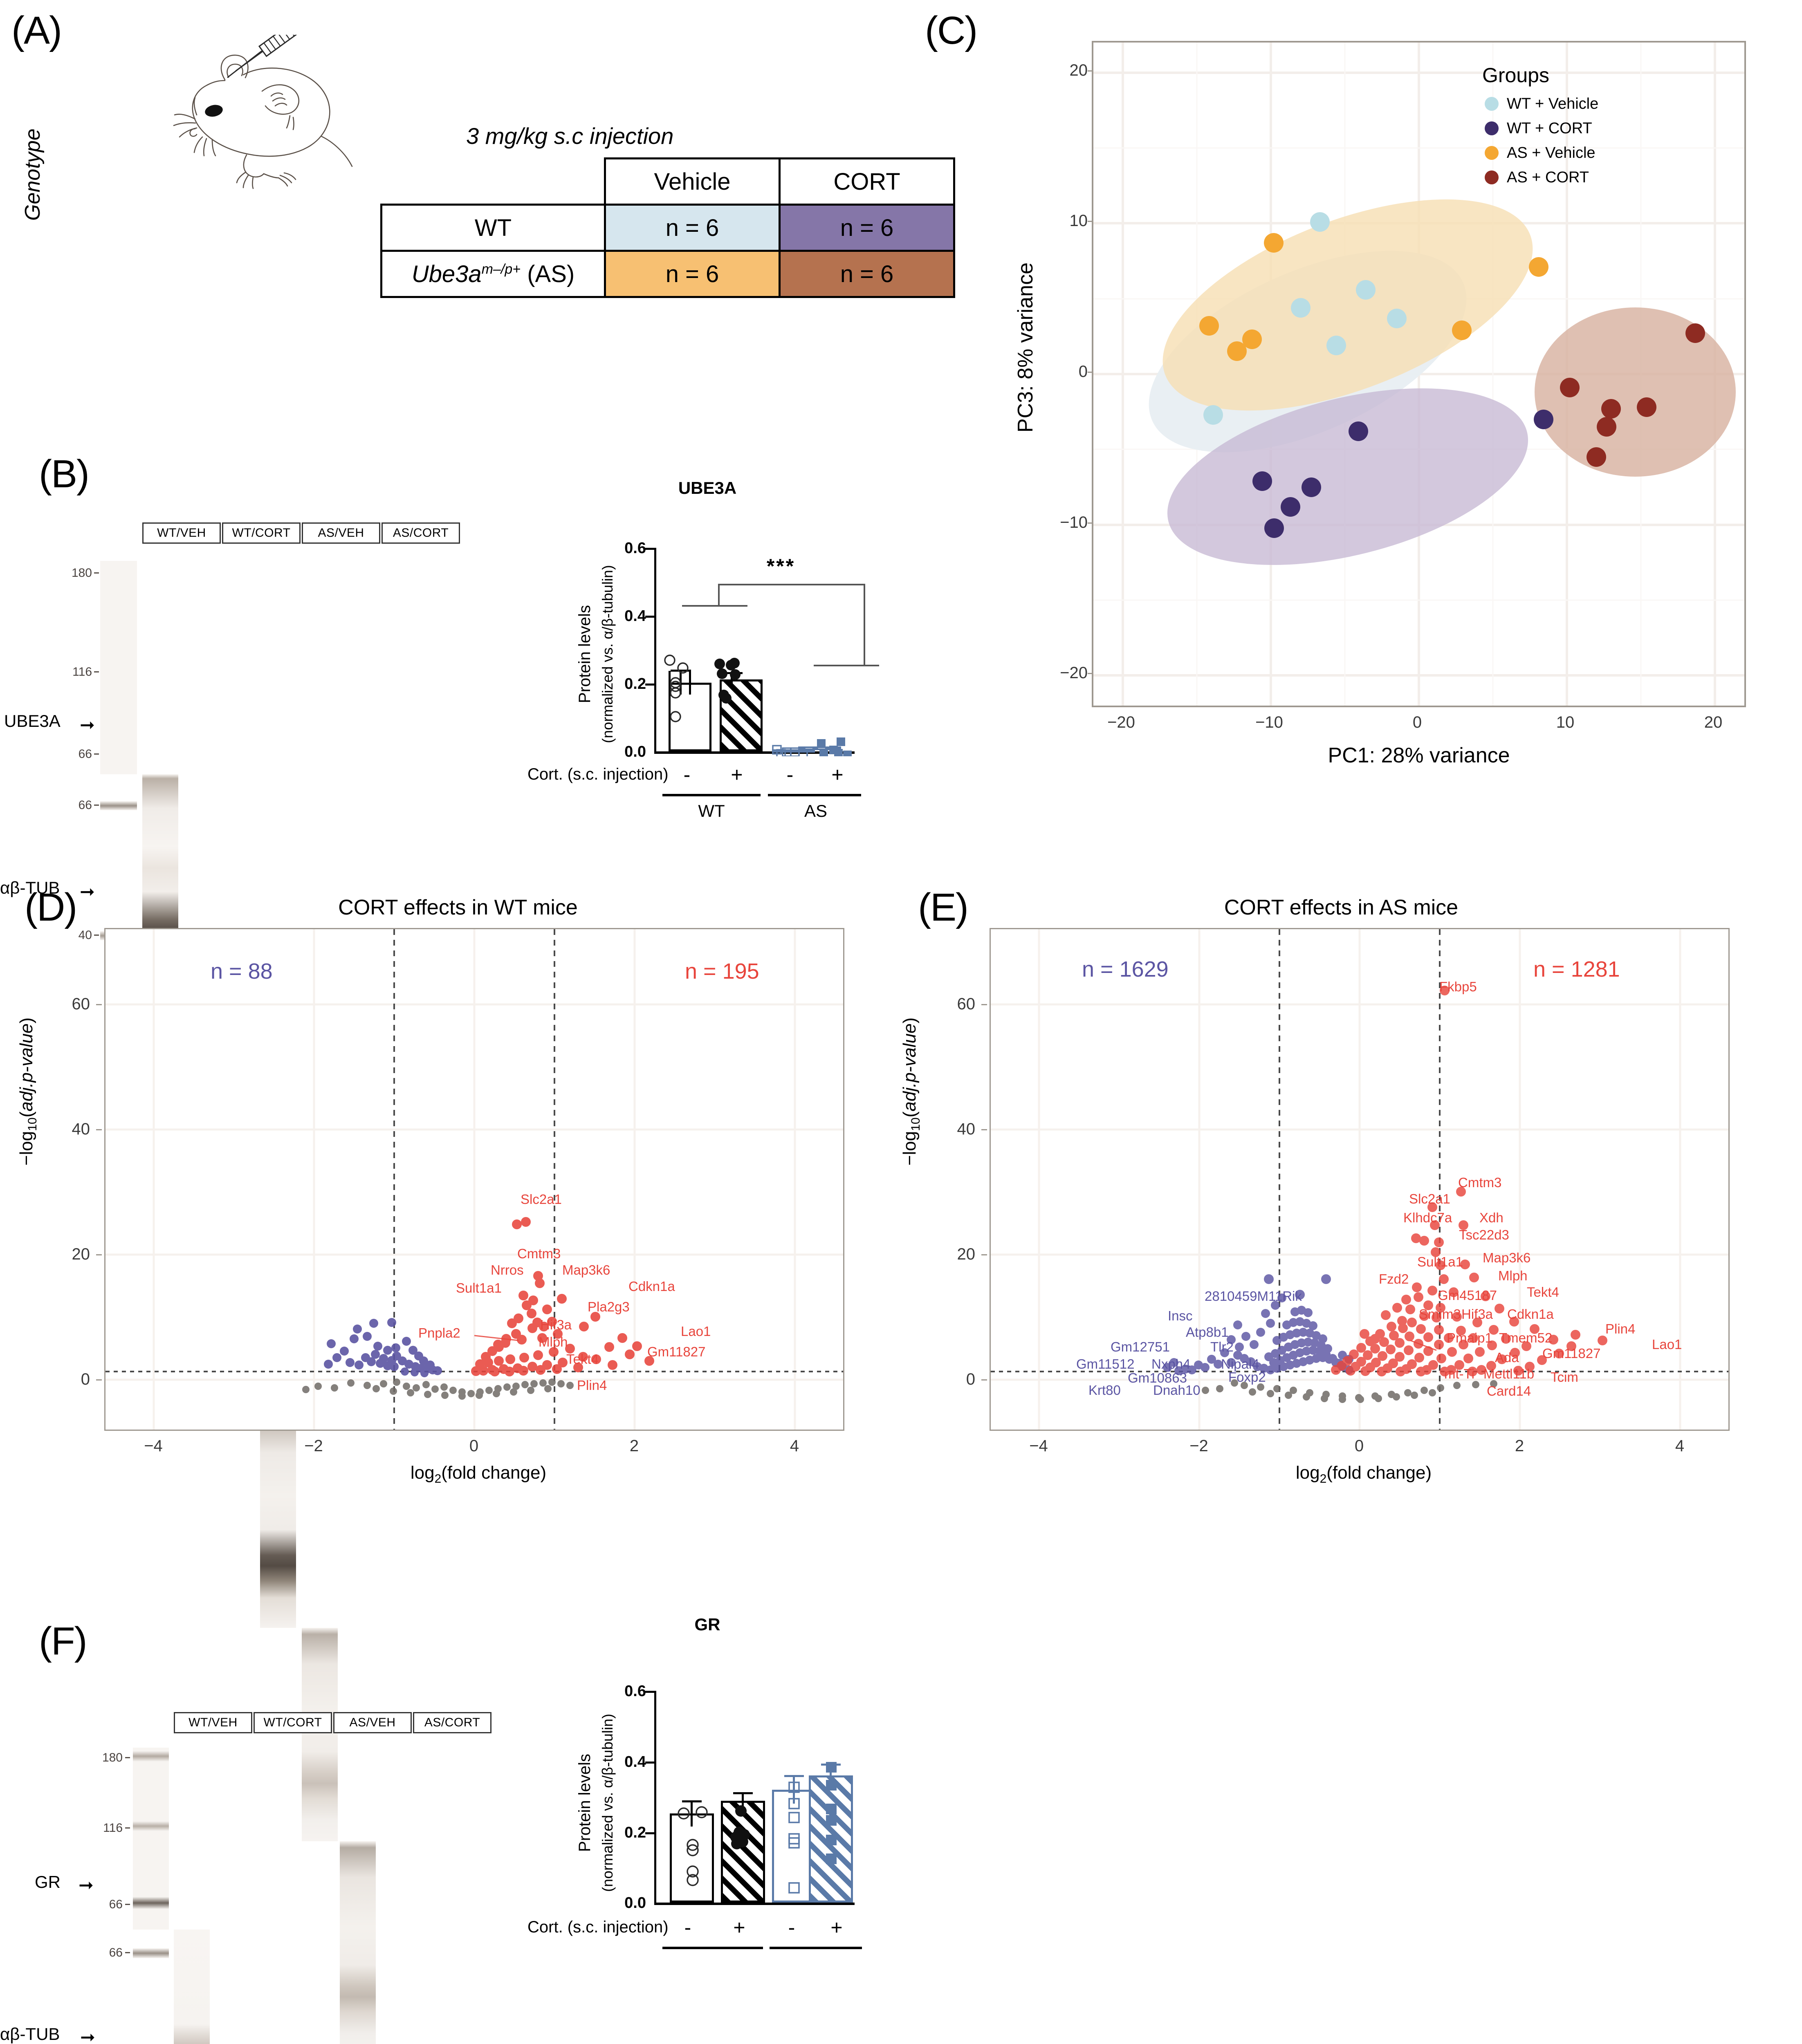 The image size is (1802, 2044). Describe the element at coordinates (966, 1004) in the screenshot. I see `volcano-as-ytick-60: 60` at that location.